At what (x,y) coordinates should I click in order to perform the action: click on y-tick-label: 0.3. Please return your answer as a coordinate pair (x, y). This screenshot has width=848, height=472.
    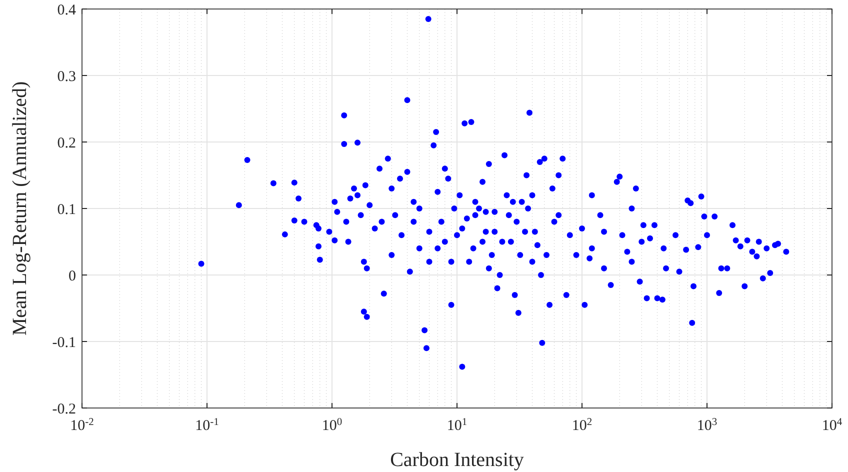
    Looking at the image, I should click on (66, 76).